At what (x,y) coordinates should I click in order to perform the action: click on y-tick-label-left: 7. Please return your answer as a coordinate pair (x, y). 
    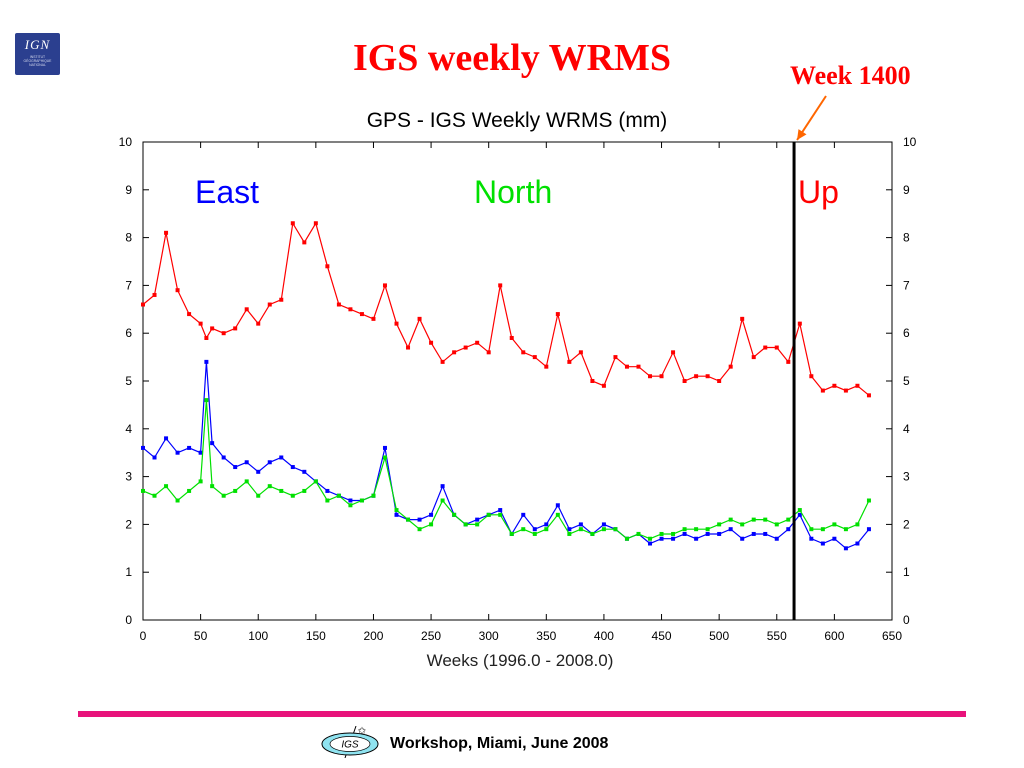
    Looking at the image, I should click on (128, 285).